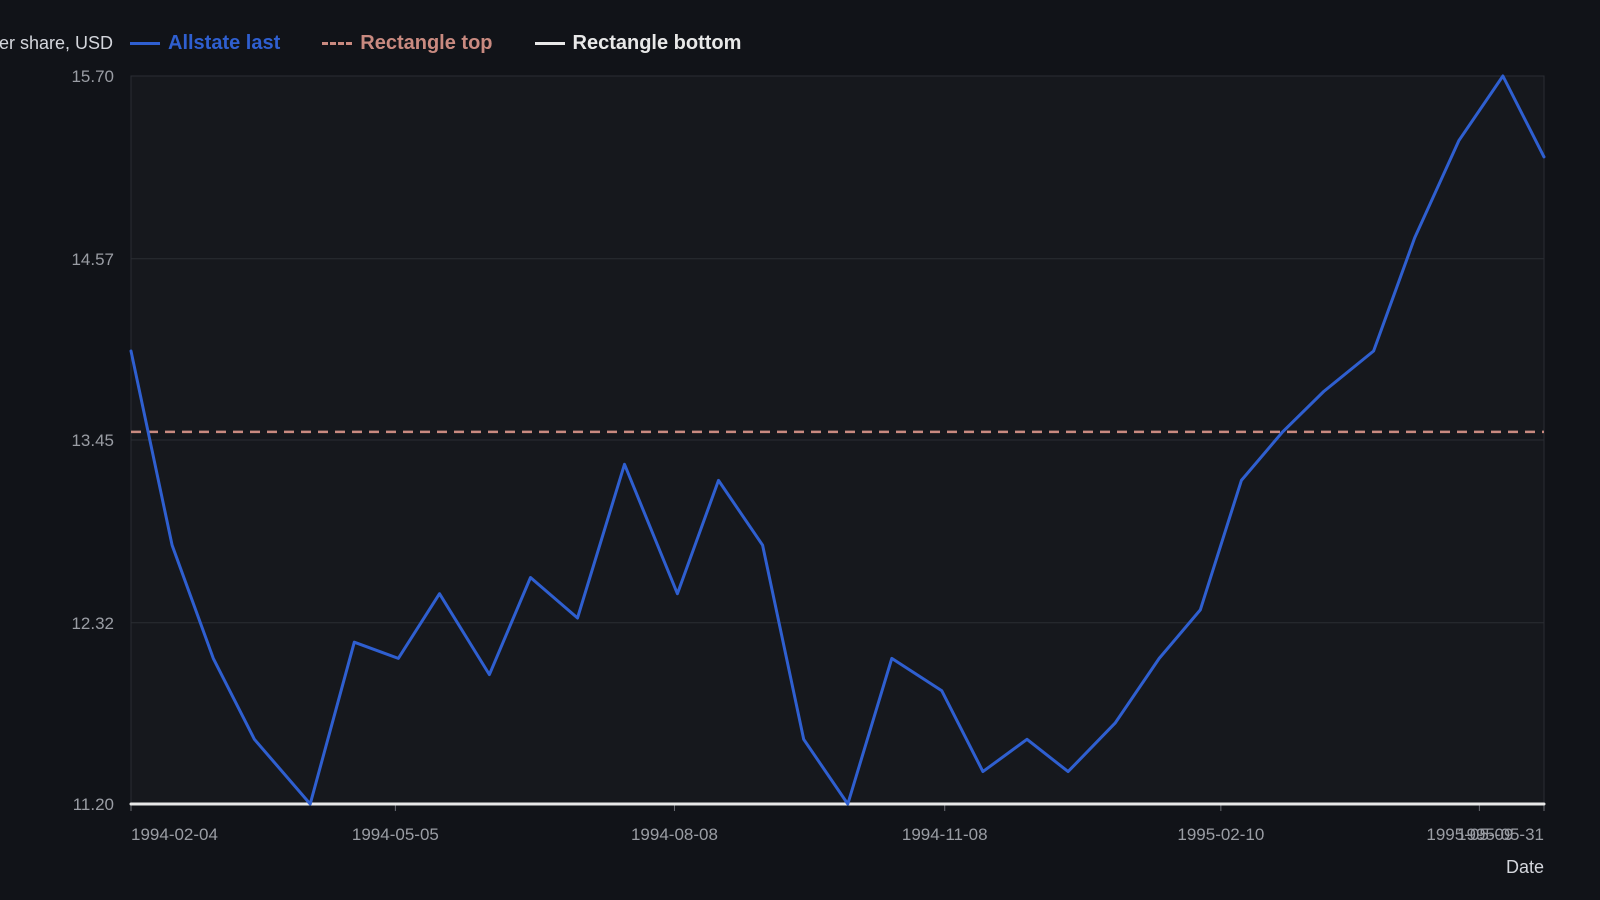  Describe the element at coordinates (1524, 867) in the screenshot. I see `x-axis-label: Date` at that location.